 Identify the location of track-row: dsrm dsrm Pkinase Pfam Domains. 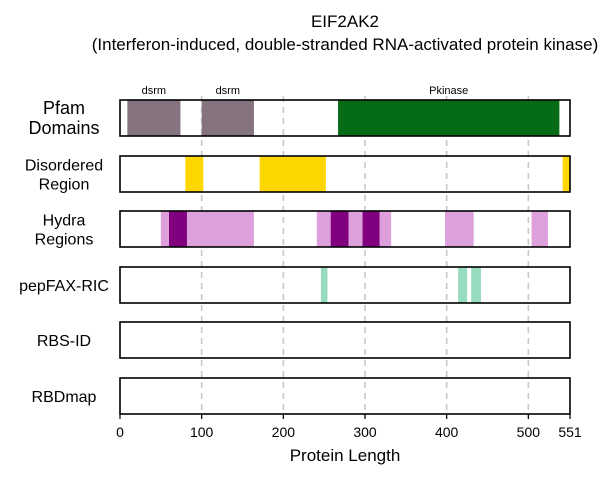
(299, 111).